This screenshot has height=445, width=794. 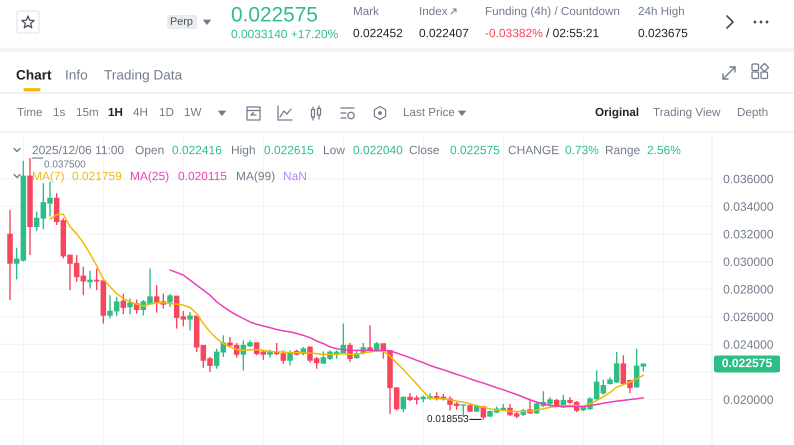 I want to click on text: Trading Data, so click(x=143, y=76).